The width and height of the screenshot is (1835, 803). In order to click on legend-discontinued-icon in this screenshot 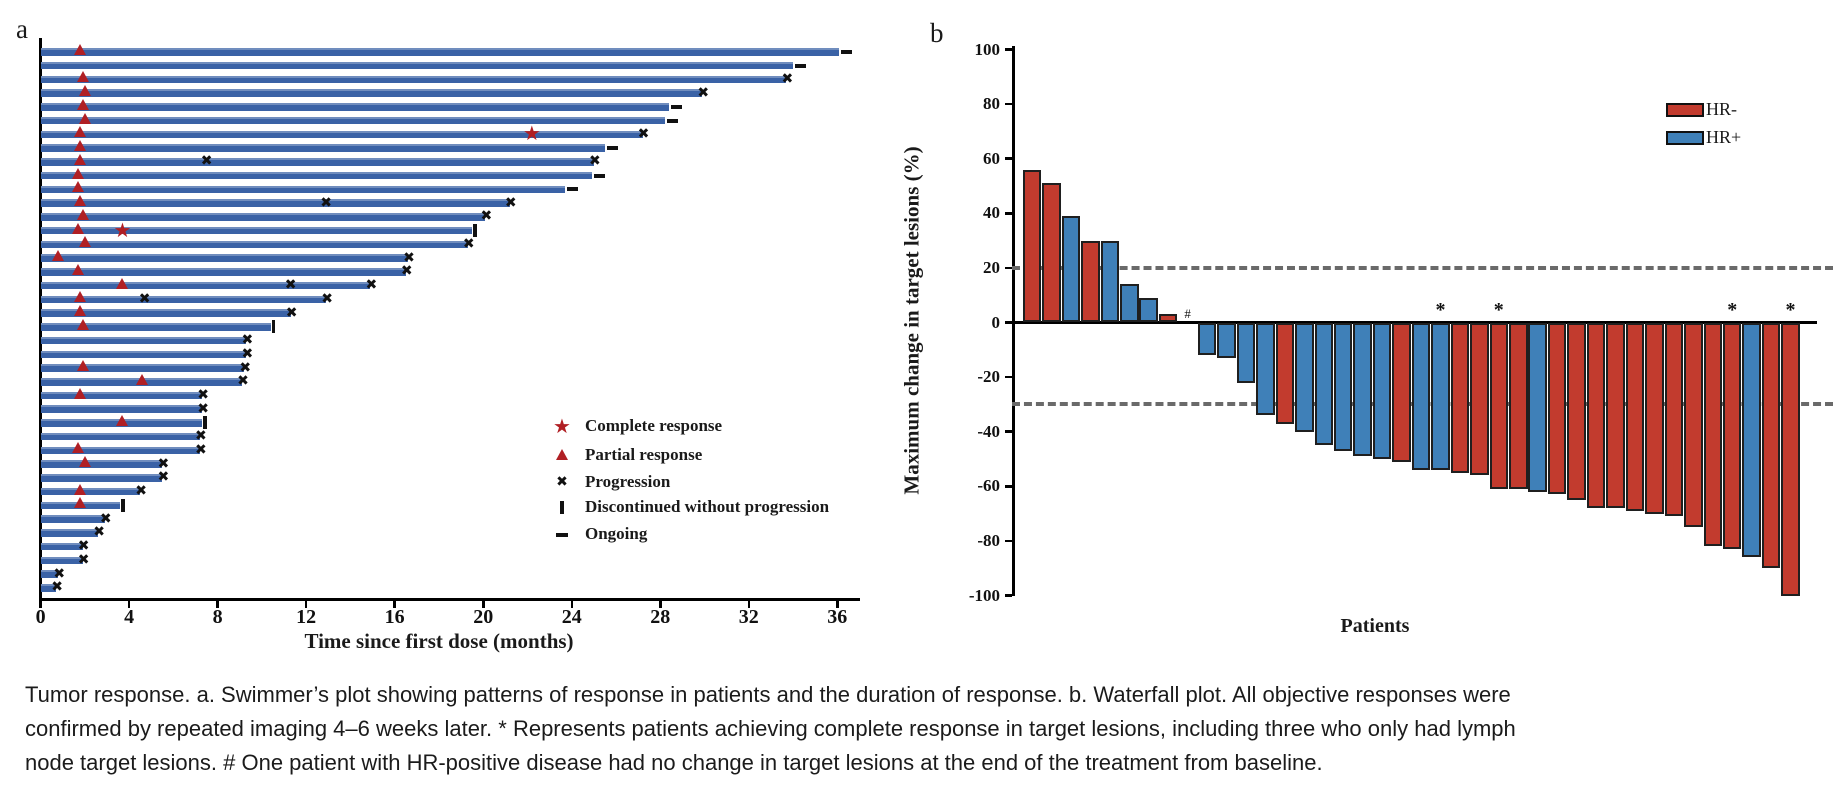, I will do `click(562, 507)`.